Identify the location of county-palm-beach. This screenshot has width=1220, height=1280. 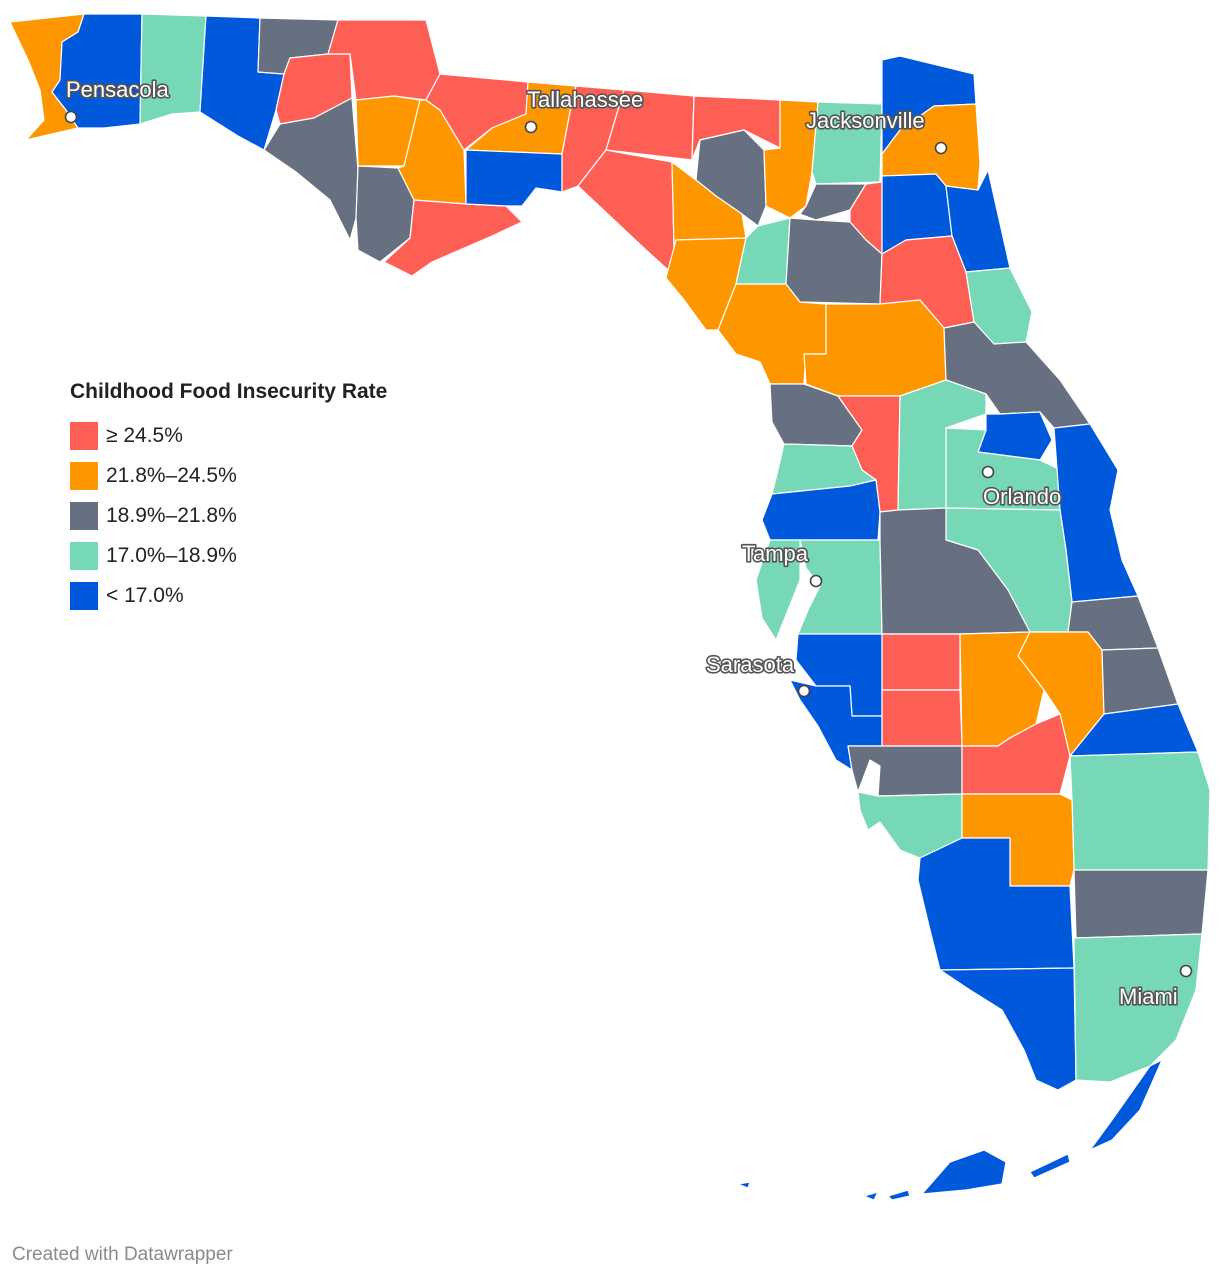
(1140, 811).